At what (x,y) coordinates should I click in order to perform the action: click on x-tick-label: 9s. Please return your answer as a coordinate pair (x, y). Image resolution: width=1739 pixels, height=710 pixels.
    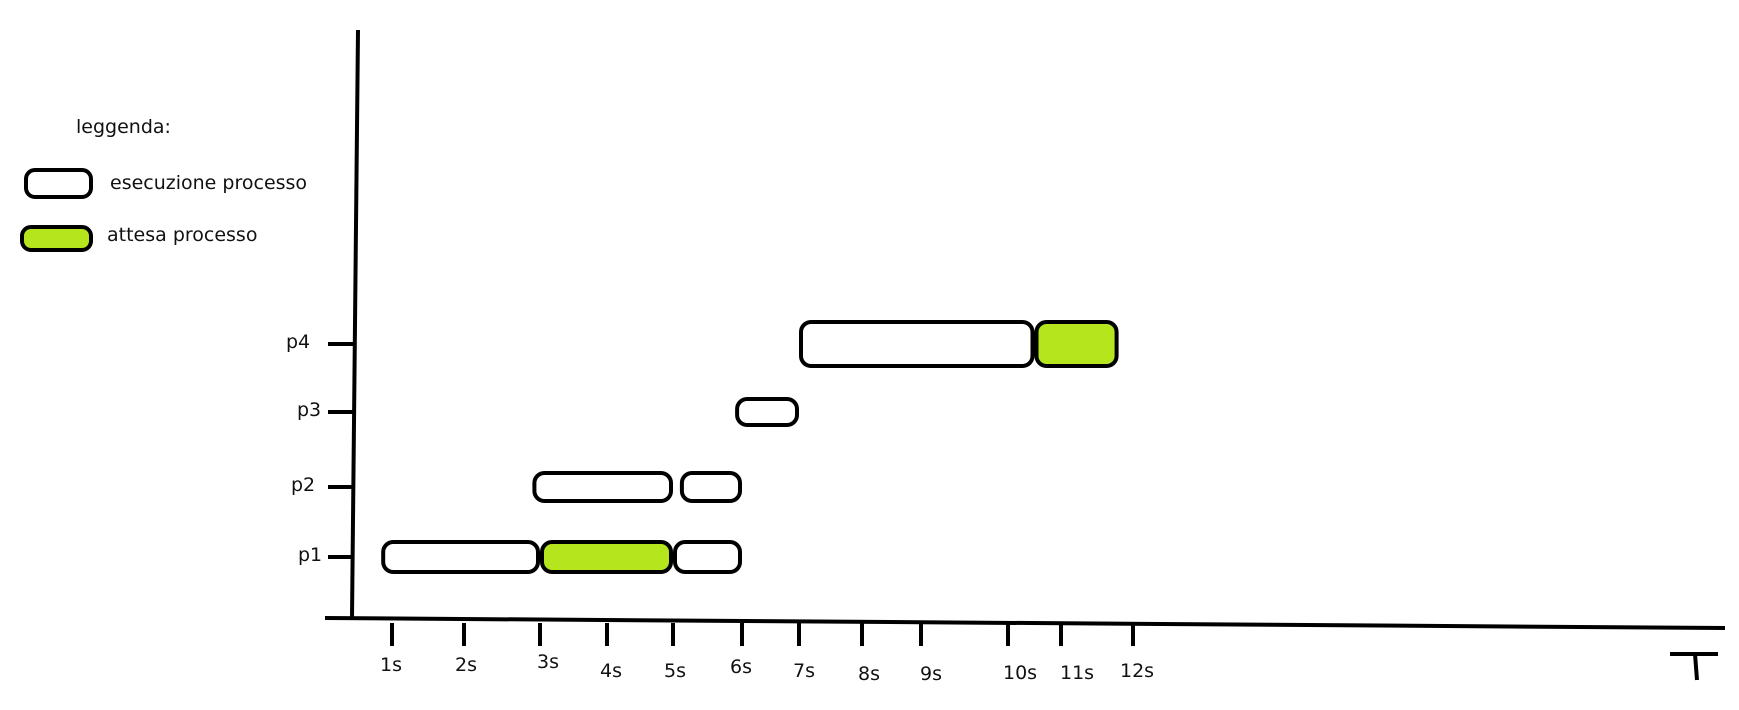
    Looking at the image, I should click on (931, 674).